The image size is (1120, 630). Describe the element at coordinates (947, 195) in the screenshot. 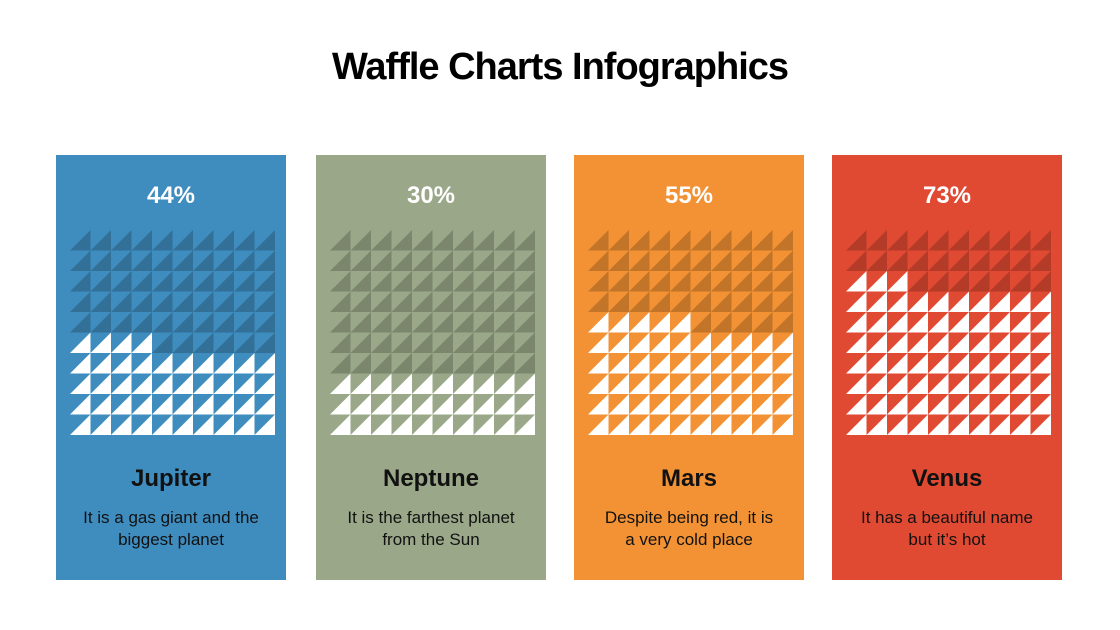

I see `percent-label: 73%` at that location.